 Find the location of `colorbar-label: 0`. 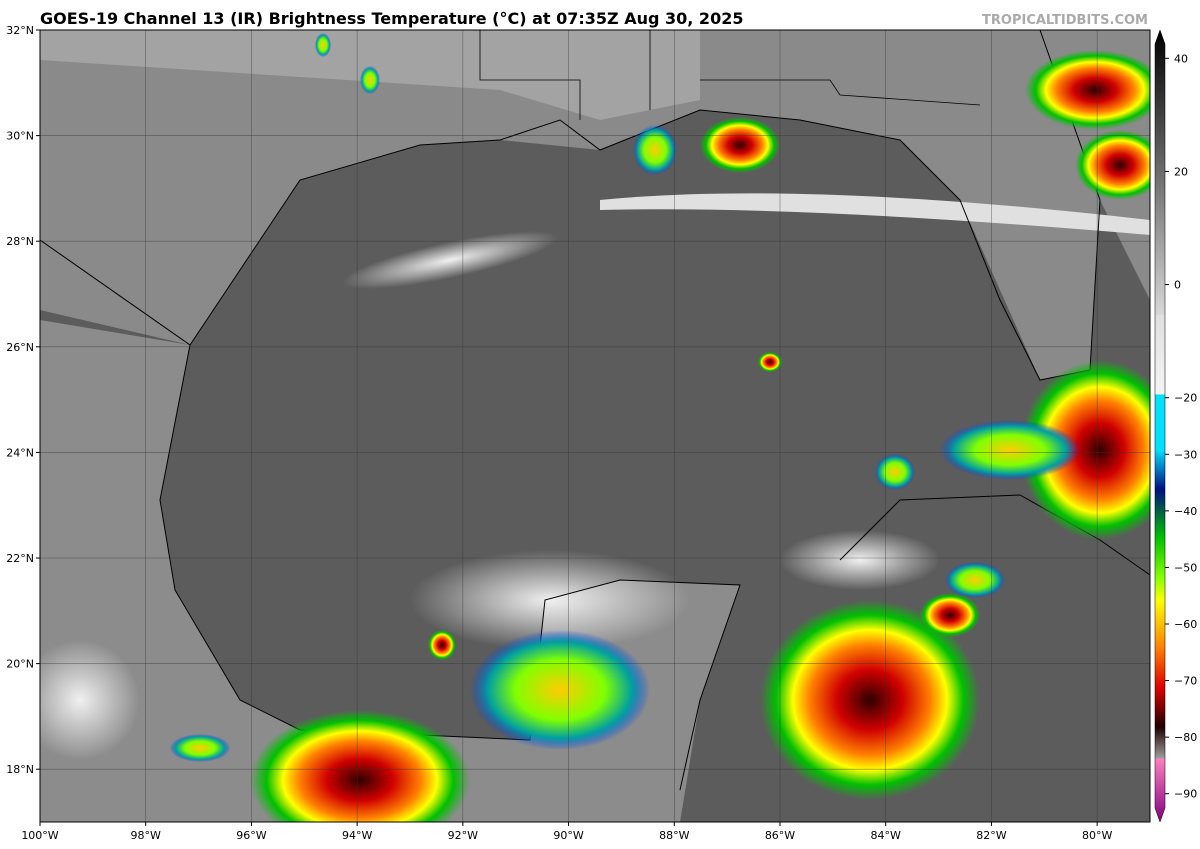

colorbar-label: 0 is located at coordinates (1177, 285).